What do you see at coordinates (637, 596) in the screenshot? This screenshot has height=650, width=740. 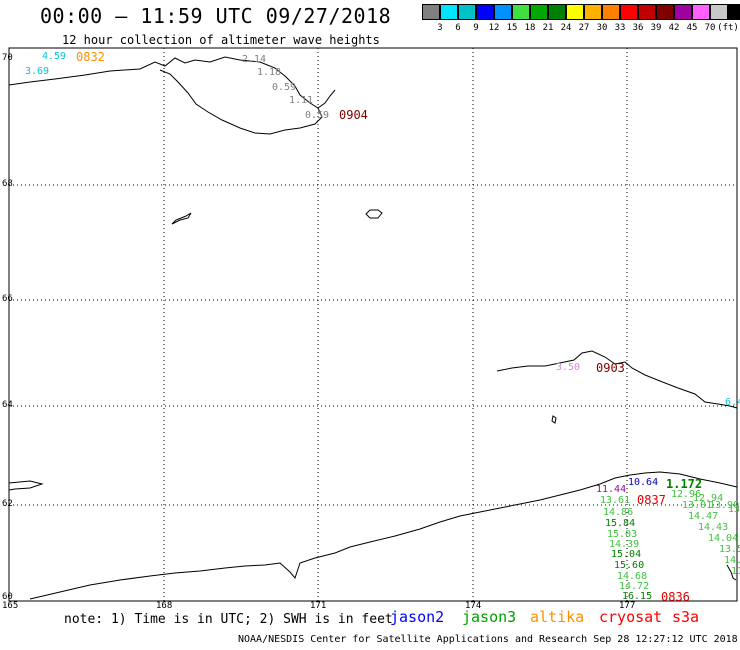 I see `wave-height-label: 16.15` at bounding box center [637, 596].